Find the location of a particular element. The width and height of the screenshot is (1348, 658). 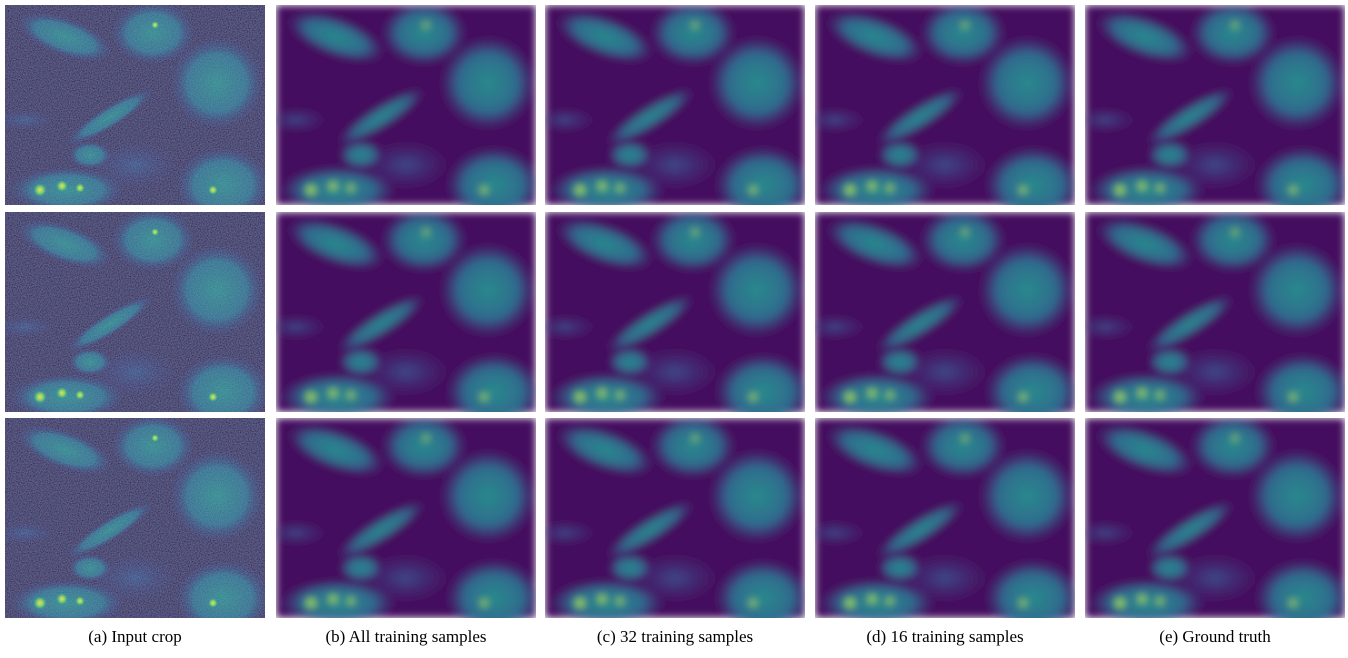

caption: (c) 32 training samples is located at coordinates (675, 636).